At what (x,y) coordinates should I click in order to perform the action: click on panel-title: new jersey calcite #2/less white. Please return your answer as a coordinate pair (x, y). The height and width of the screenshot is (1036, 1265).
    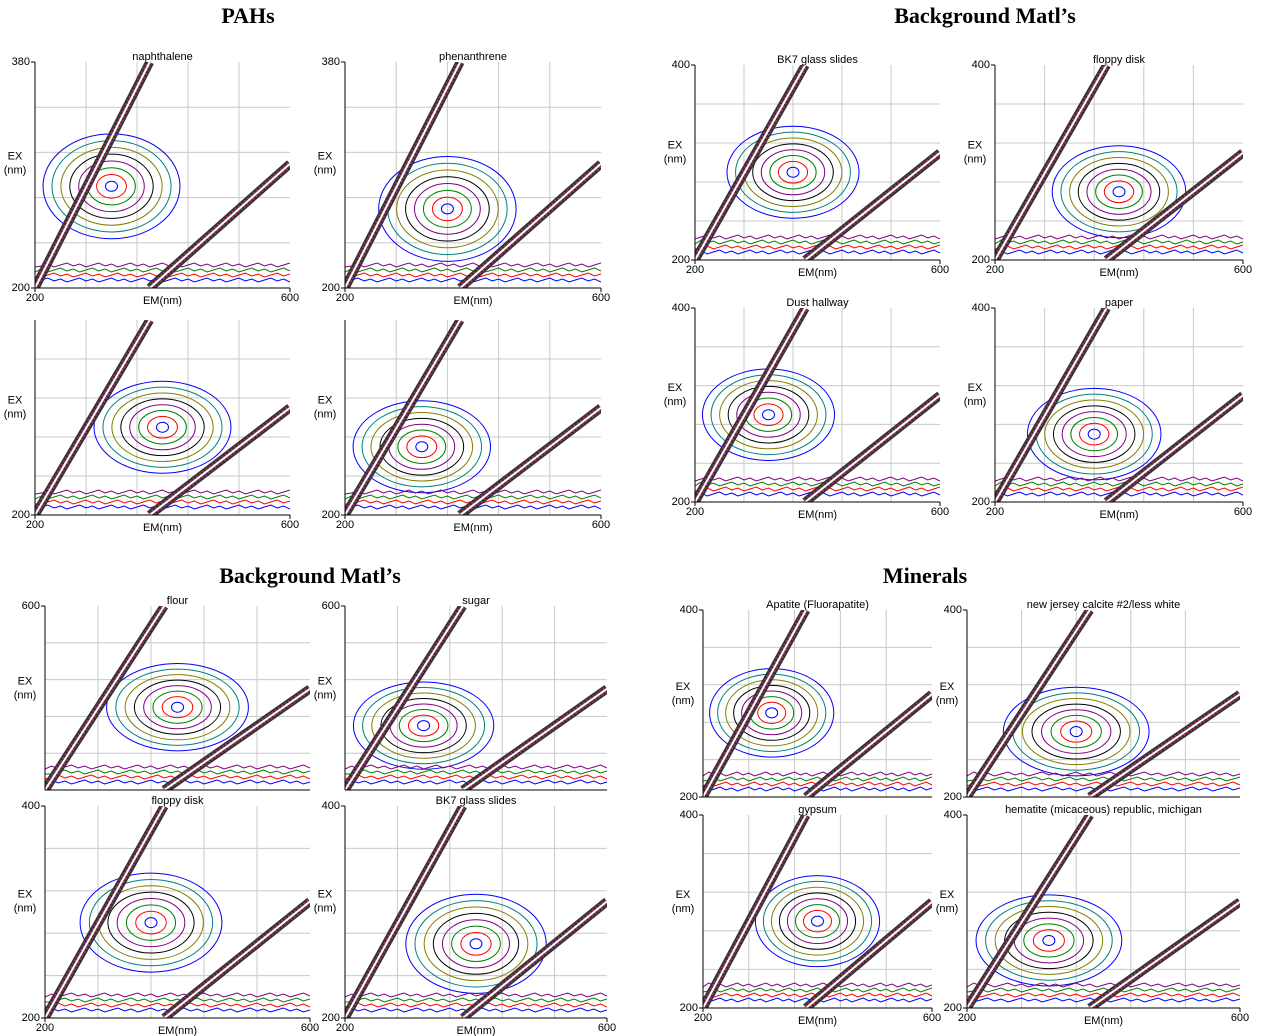
    Looking at the image, I should click on (1103, 605).